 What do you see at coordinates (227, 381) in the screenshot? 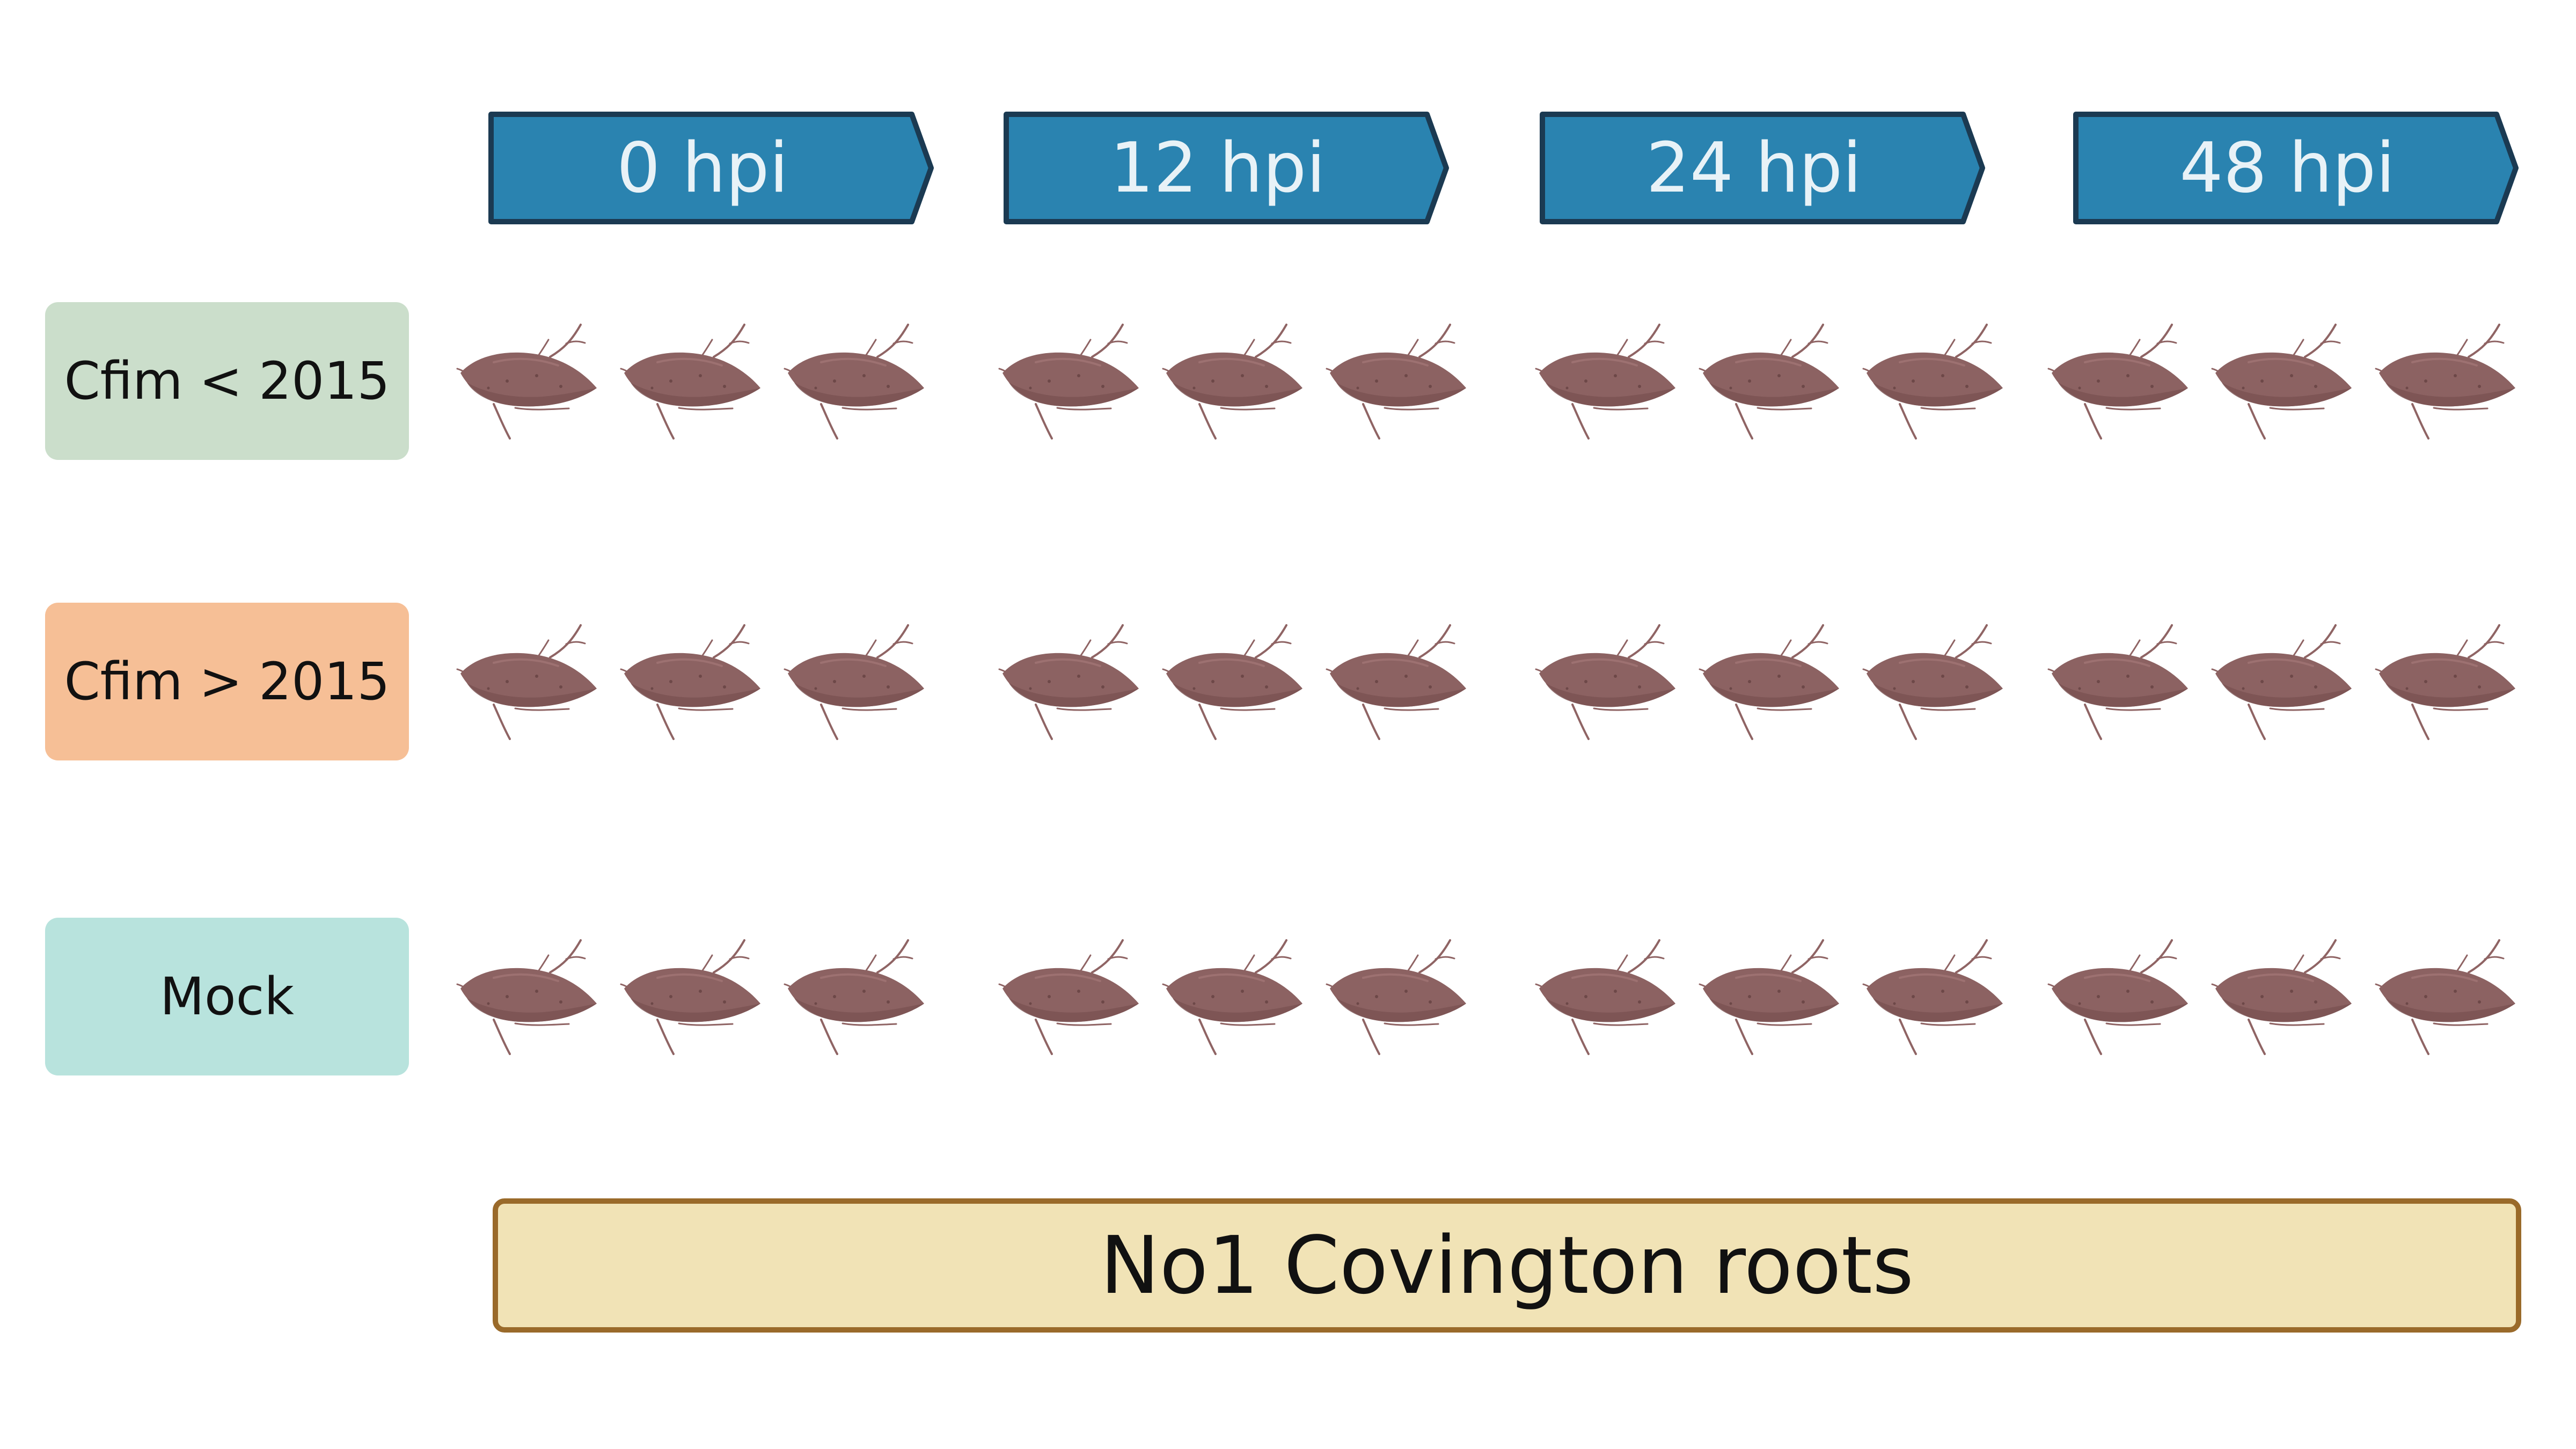
I see `group-label-cfim-before-2015: Cfim < 2015` at bounding box center [227, 381].